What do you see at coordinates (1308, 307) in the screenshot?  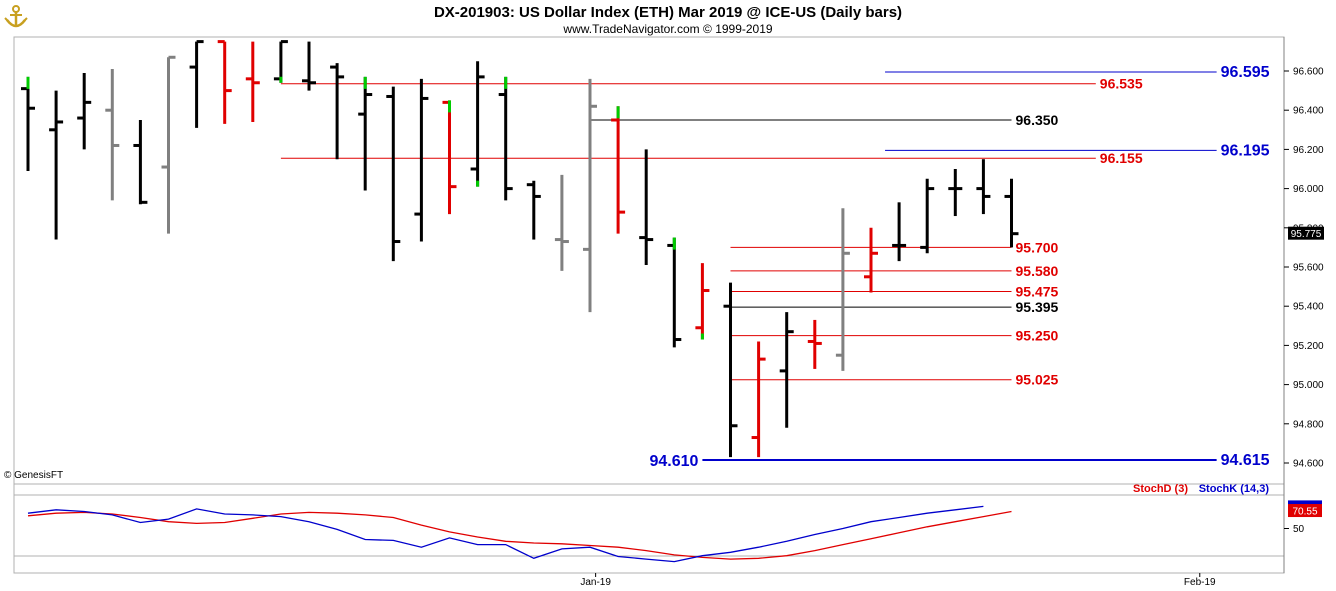 I see `price-tick-label: 95.400` at bounding box center [1308, 307].